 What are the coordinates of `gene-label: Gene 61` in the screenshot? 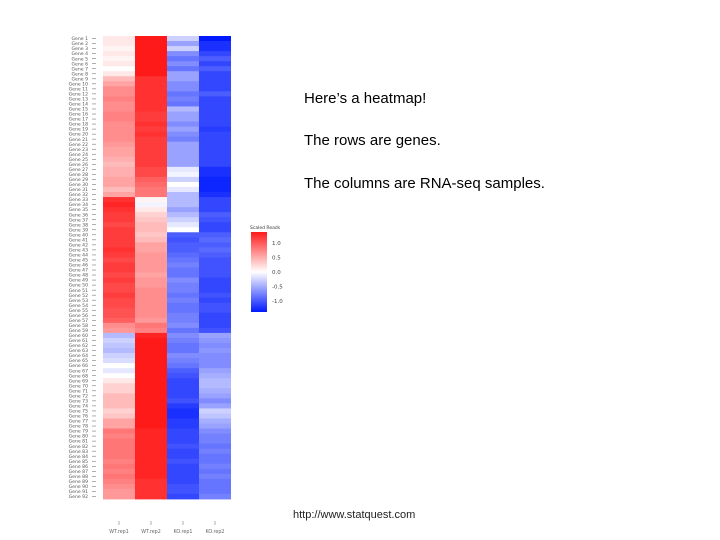 It's located at (79, 341).